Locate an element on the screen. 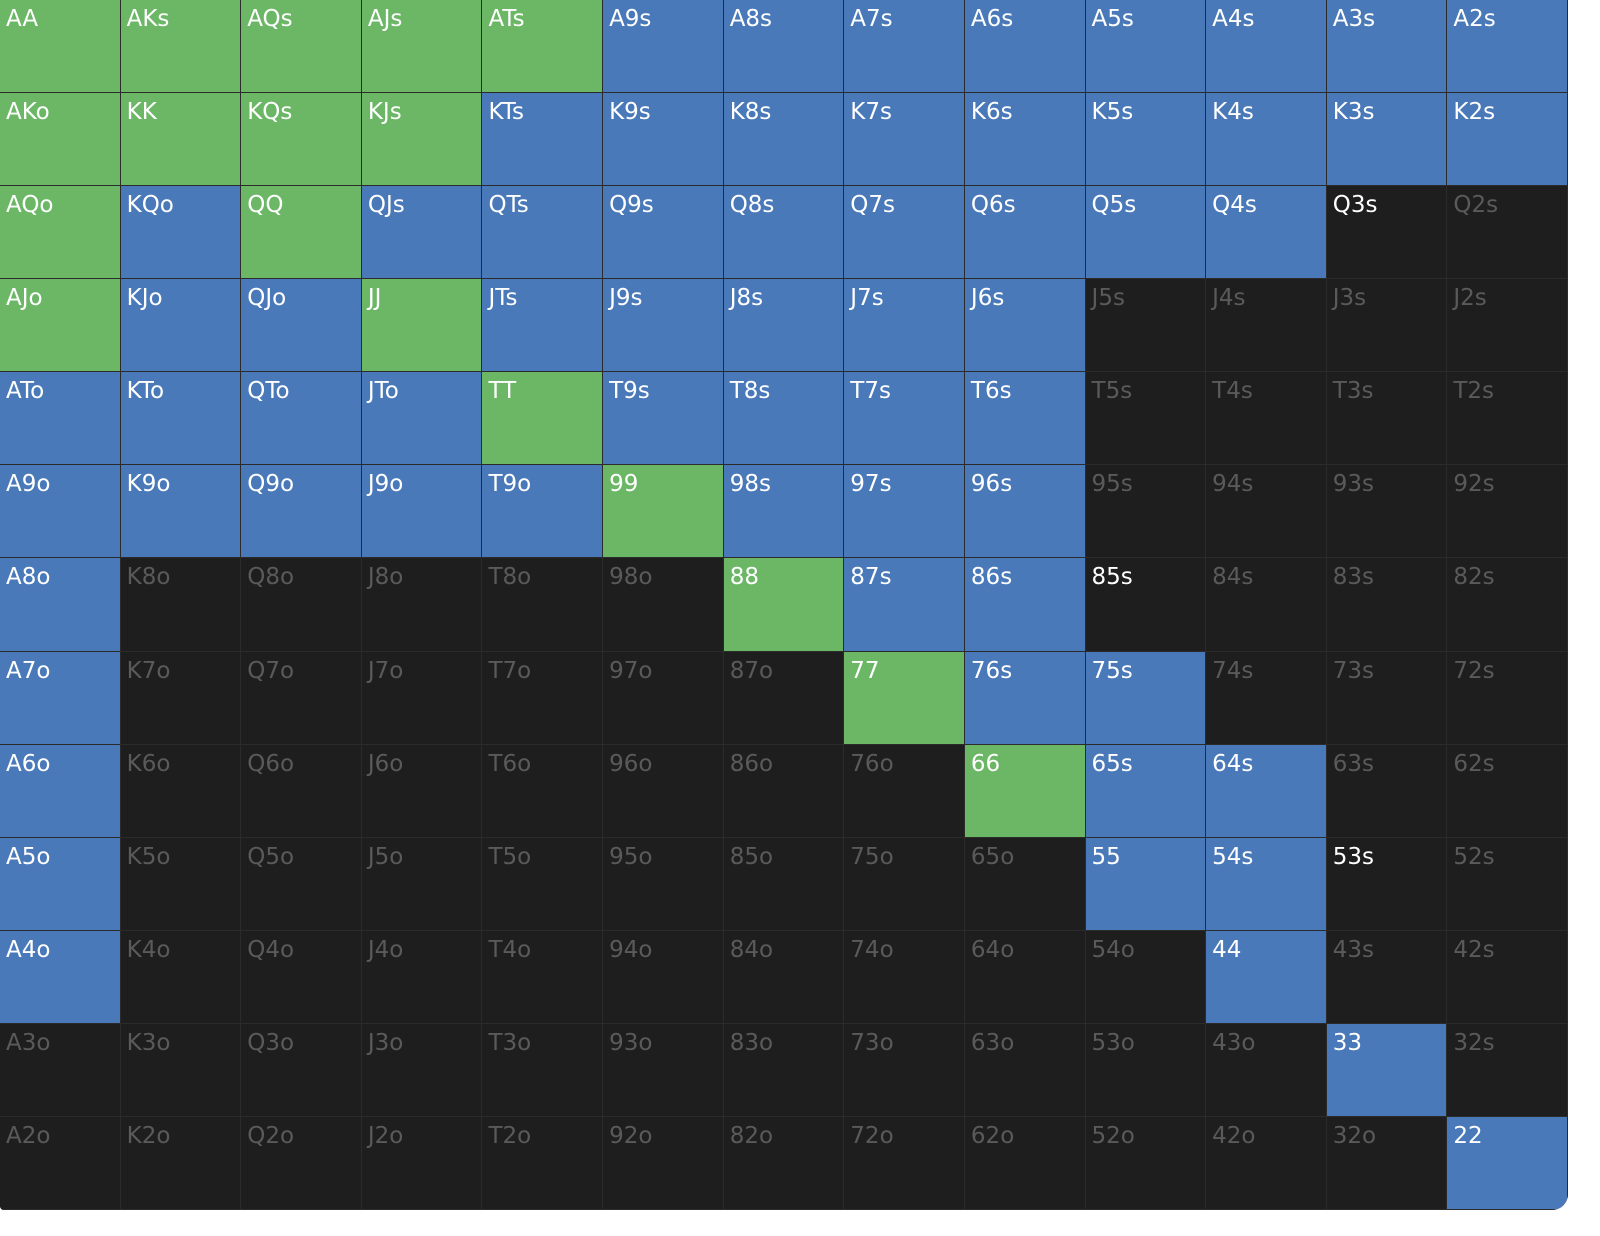 This screenshot has height=1236, width=1600. hand-cell: KQs is located at coordinates (301, 140).